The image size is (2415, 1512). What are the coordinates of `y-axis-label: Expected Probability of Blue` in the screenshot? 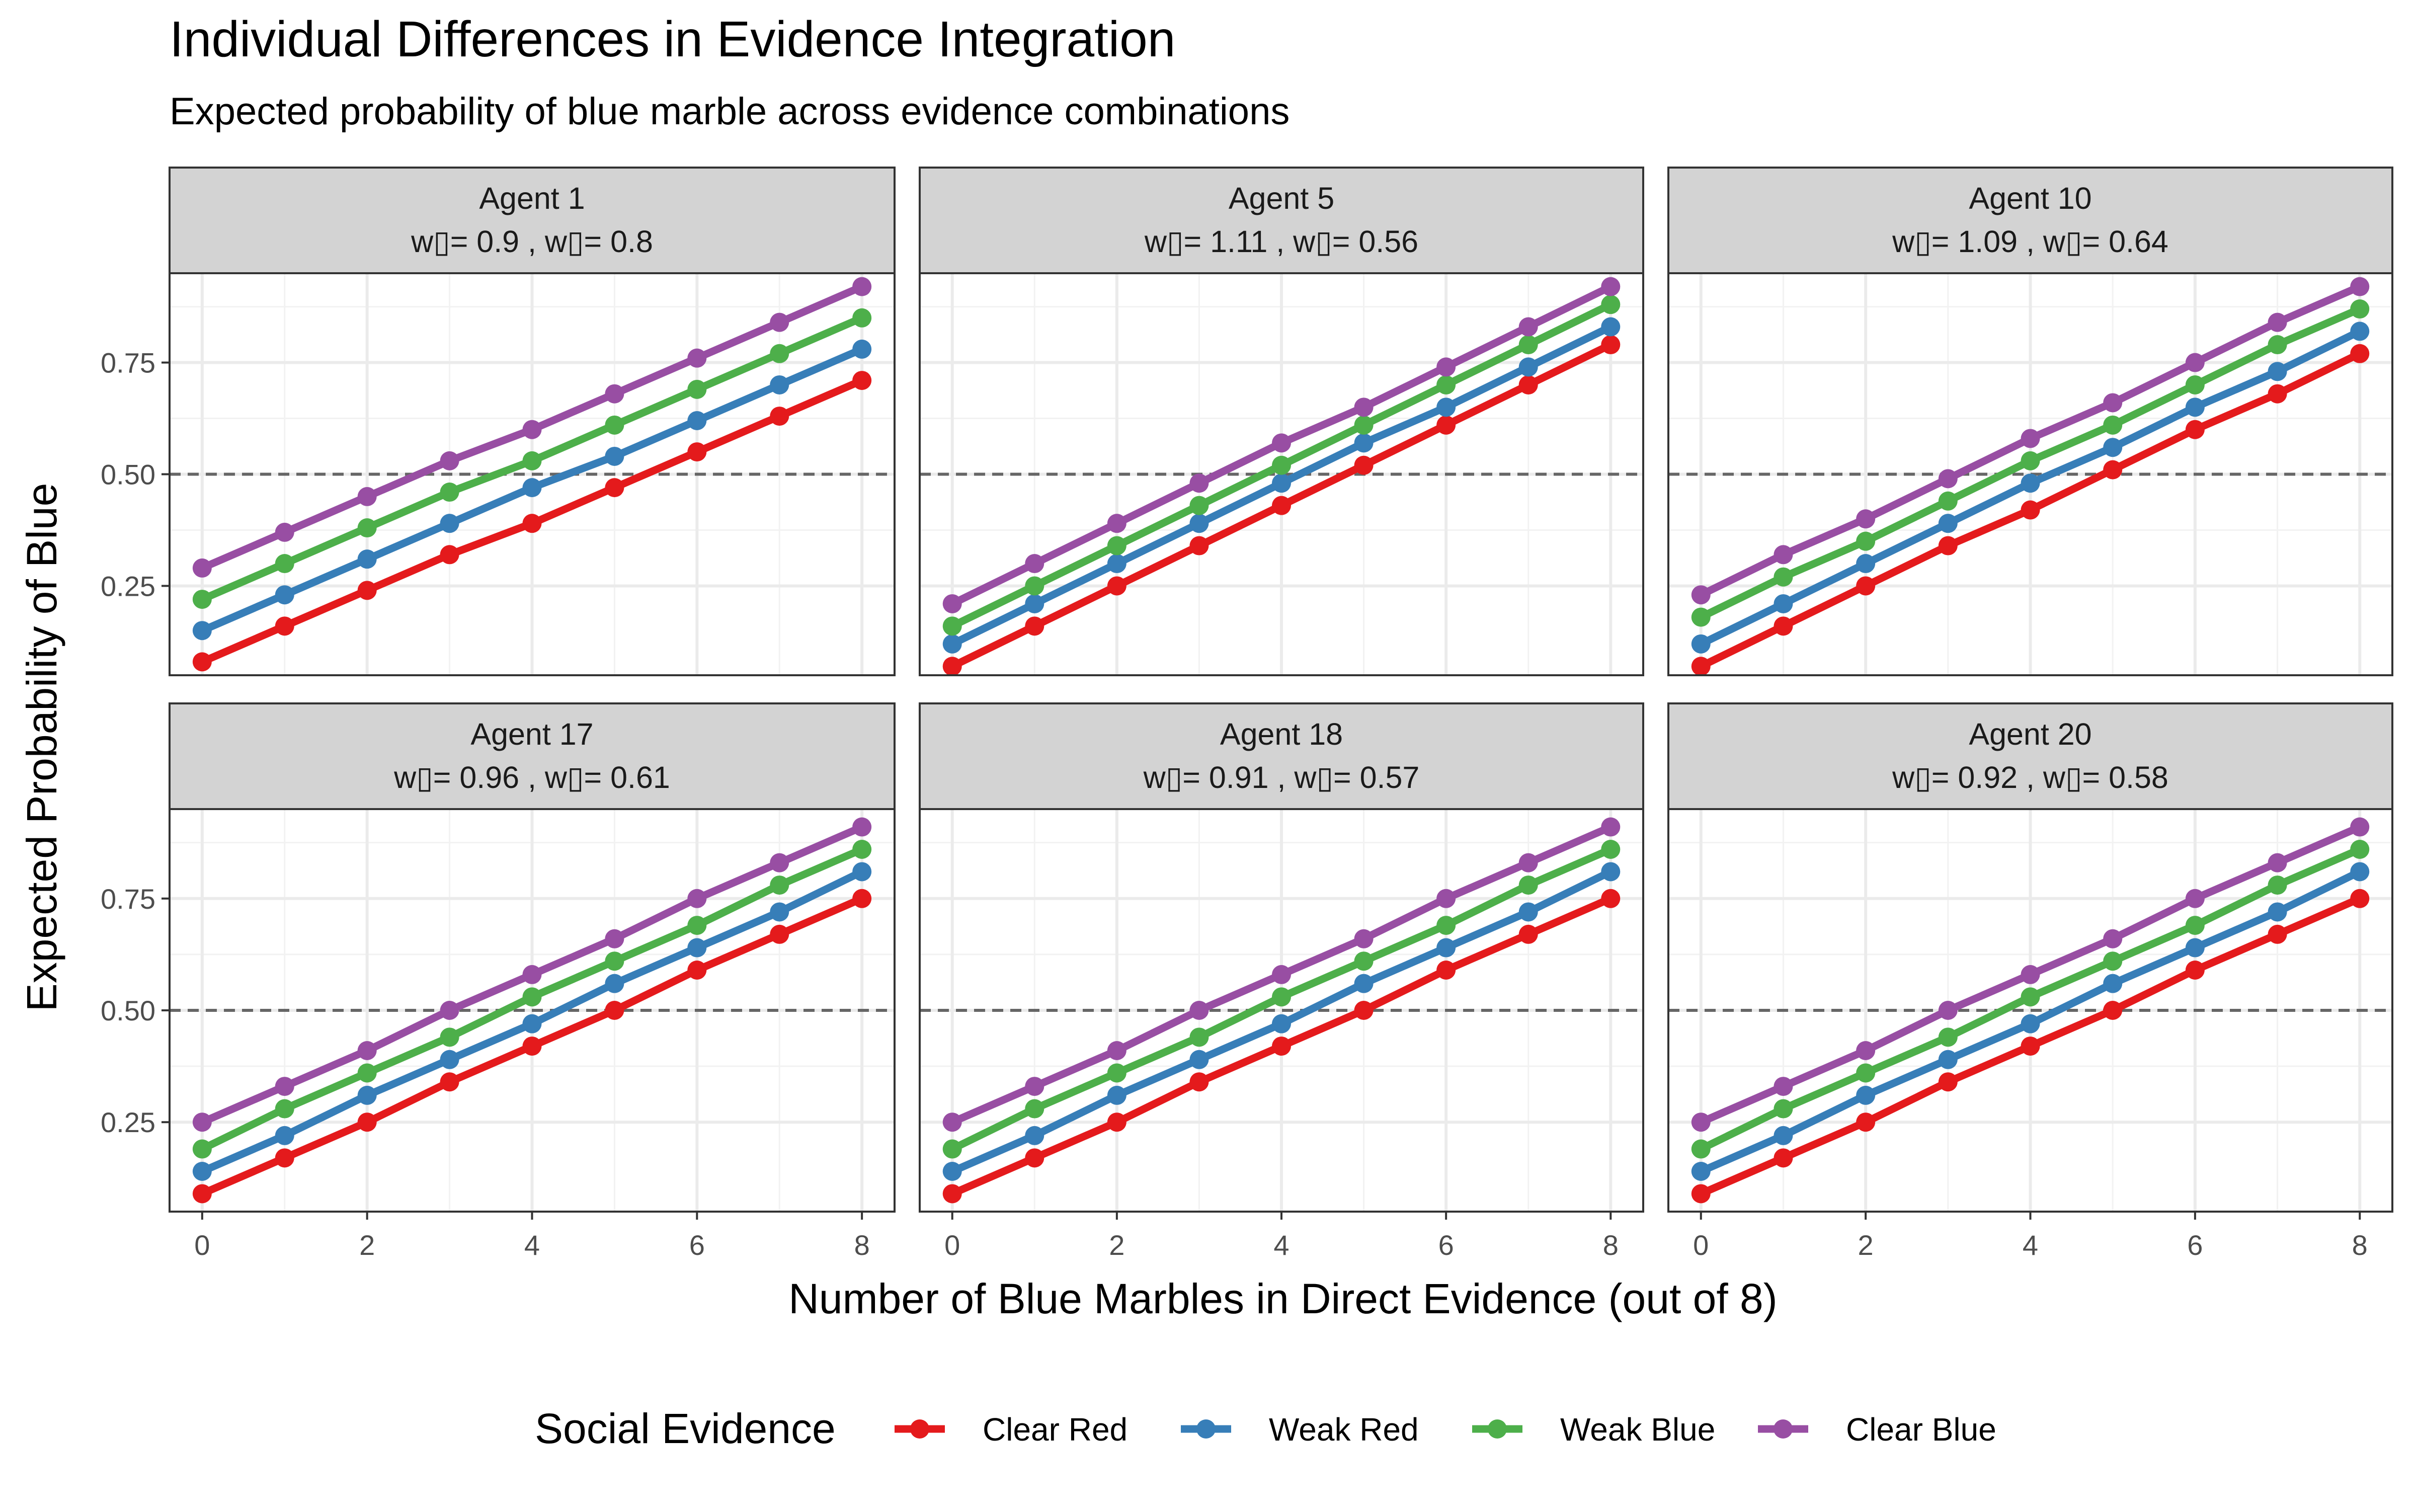 It's located at (42, 747).